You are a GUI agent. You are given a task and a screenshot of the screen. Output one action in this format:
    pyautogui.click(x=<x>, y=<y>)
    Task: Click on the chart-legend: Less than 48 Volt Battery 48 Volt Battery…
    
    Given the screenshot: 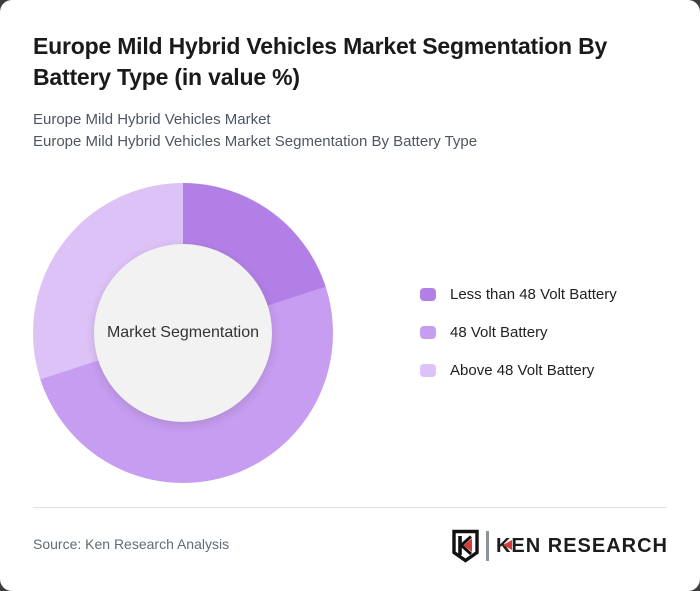 What is the action you would take?
    pyautogui.click(x=518, y=344)
    